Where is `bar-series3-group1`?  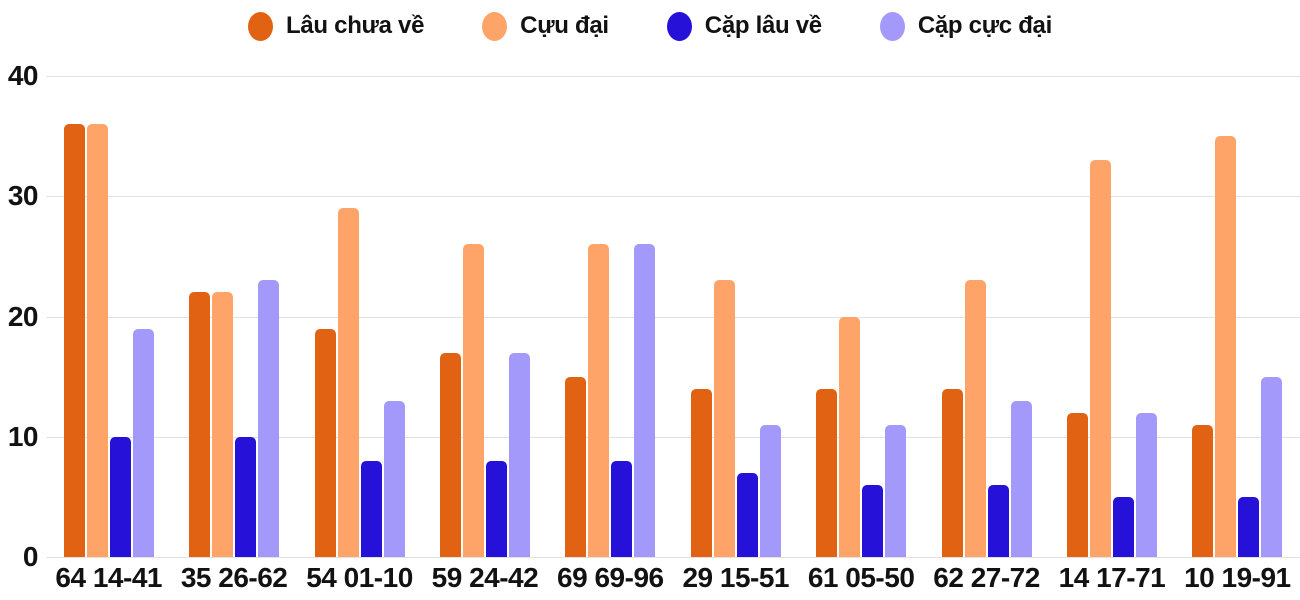
bar-series3-group1 is located at coordinates (120, 496).